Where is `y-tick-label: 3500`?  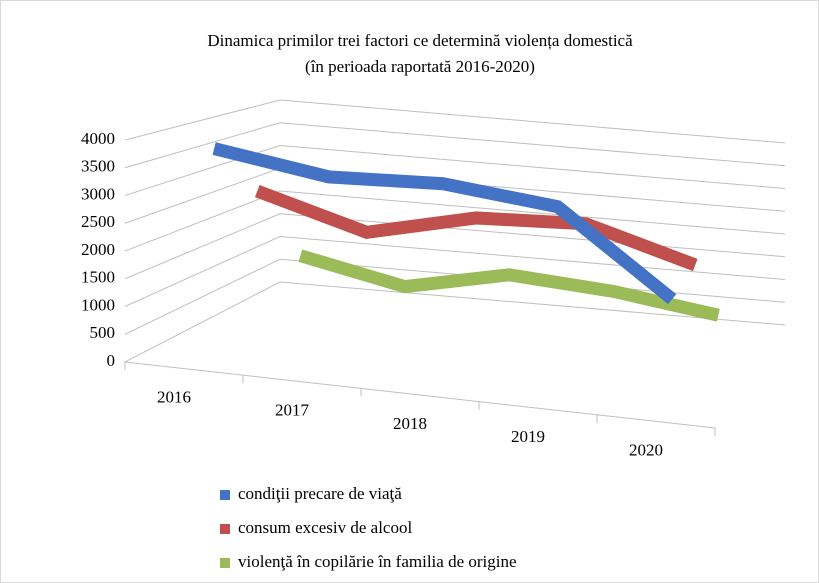
y-tick-label: 3500 is located at coordinates (98, 166).